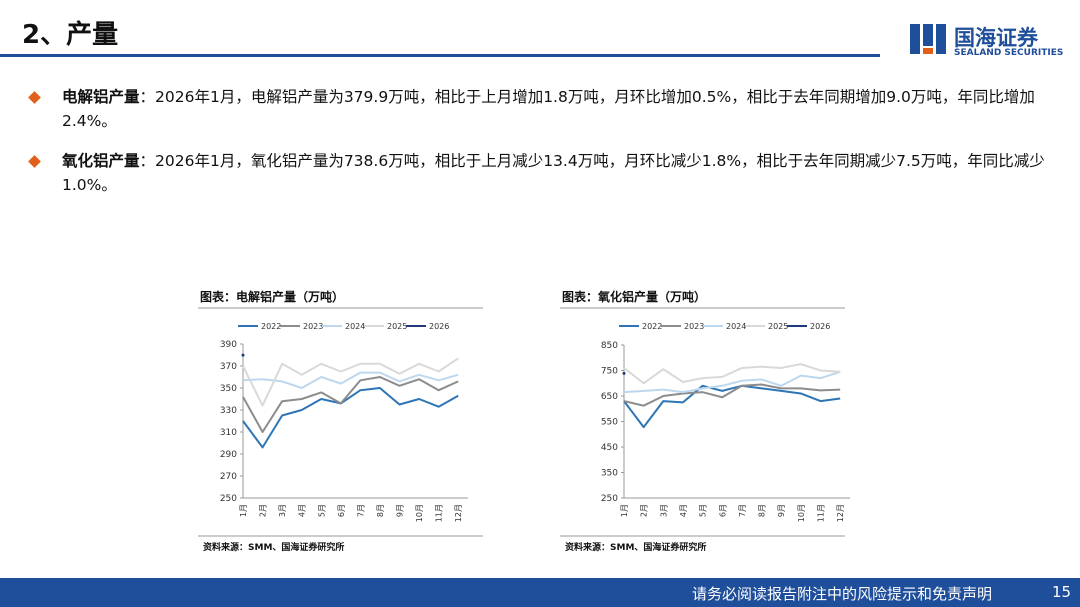 The height and width of the screenshot is (607, 1080). What do you see at coordinates (272, 296) in the screenshot?
I see `chart-title: 图表：电解铝产量（万吨）` at bounding box center [272, 296].